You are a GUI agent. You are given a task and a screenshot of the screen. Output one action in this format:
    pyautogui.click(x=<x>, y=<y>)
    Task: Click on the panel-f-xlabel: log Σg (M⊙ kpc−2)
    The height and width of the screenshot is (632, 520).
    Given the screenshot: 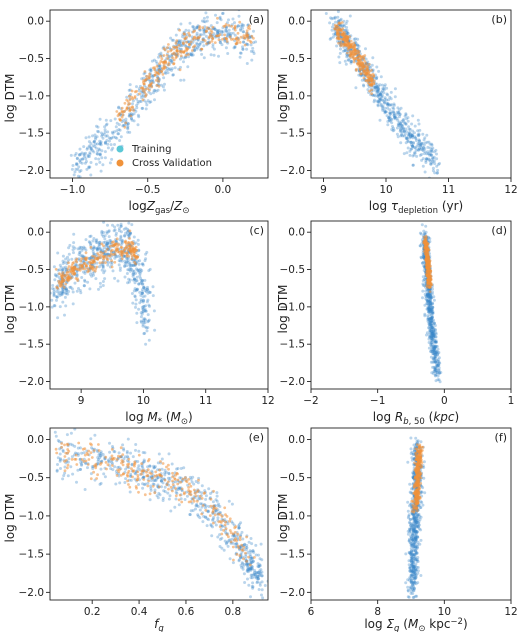 What is the action you would take?
    pyautogui.click(x=415, y=624)
    